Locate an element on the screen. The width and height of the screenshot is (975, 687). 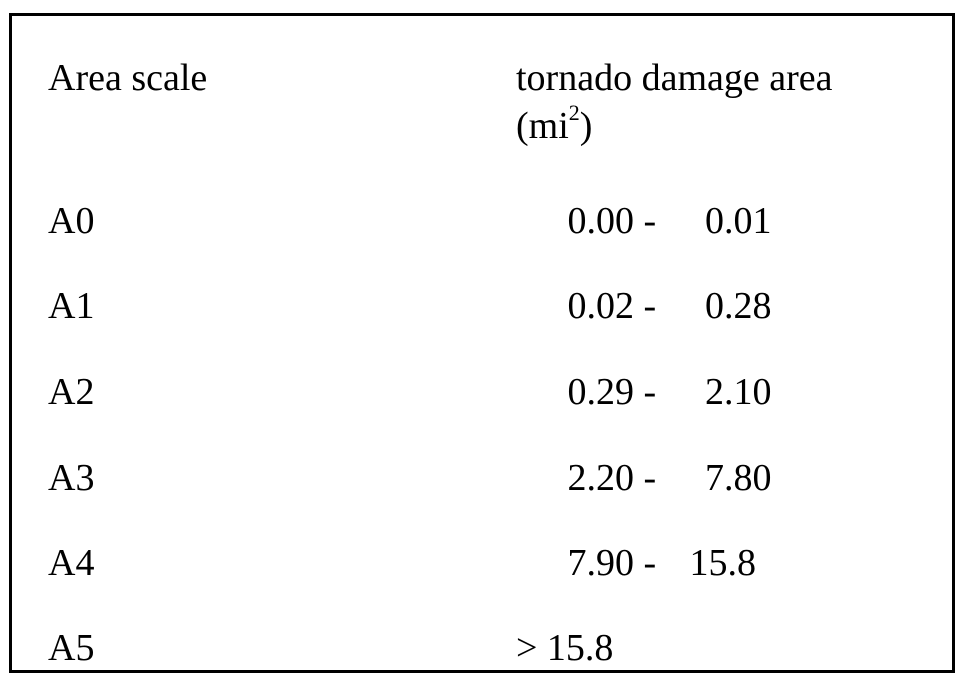
header-damage-area: tornado damage area is located at coordinates (674, 78).